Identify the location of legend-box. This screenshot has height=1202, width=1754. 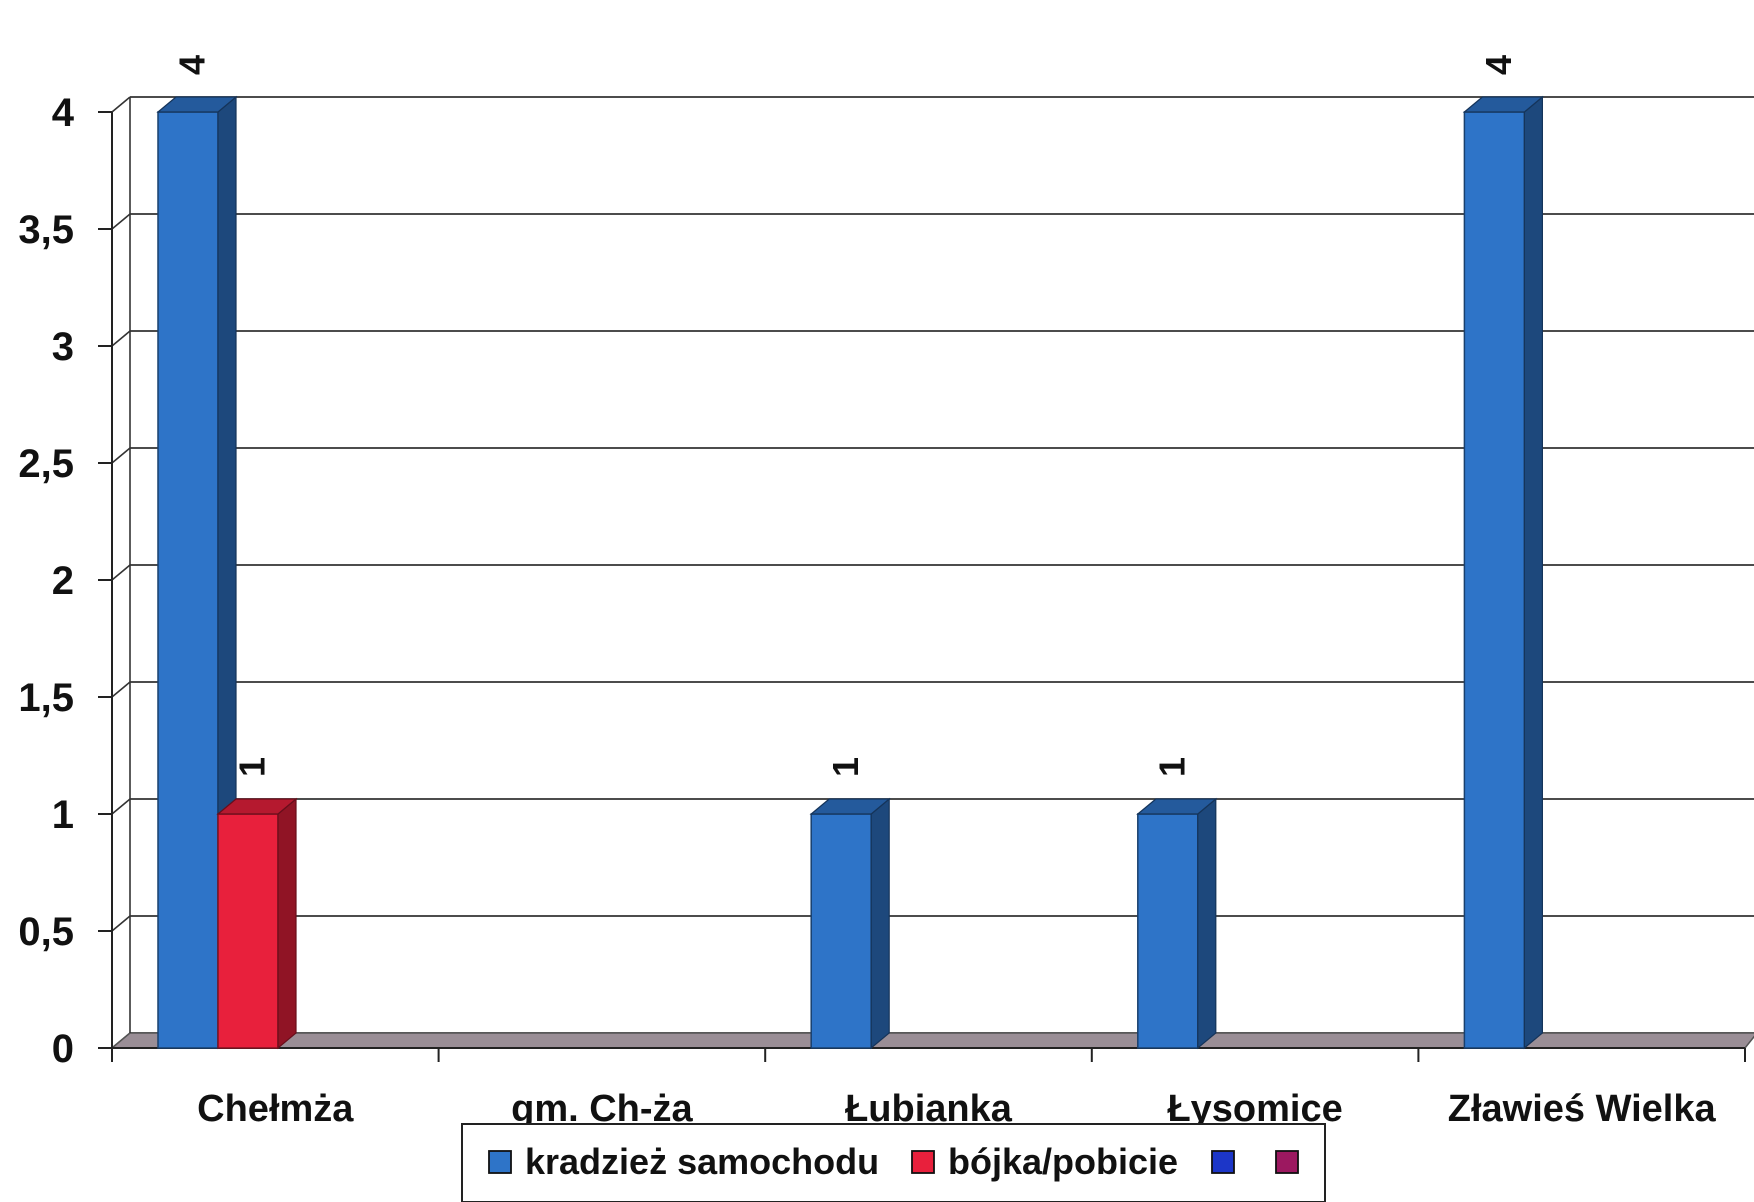
(893, 1162).